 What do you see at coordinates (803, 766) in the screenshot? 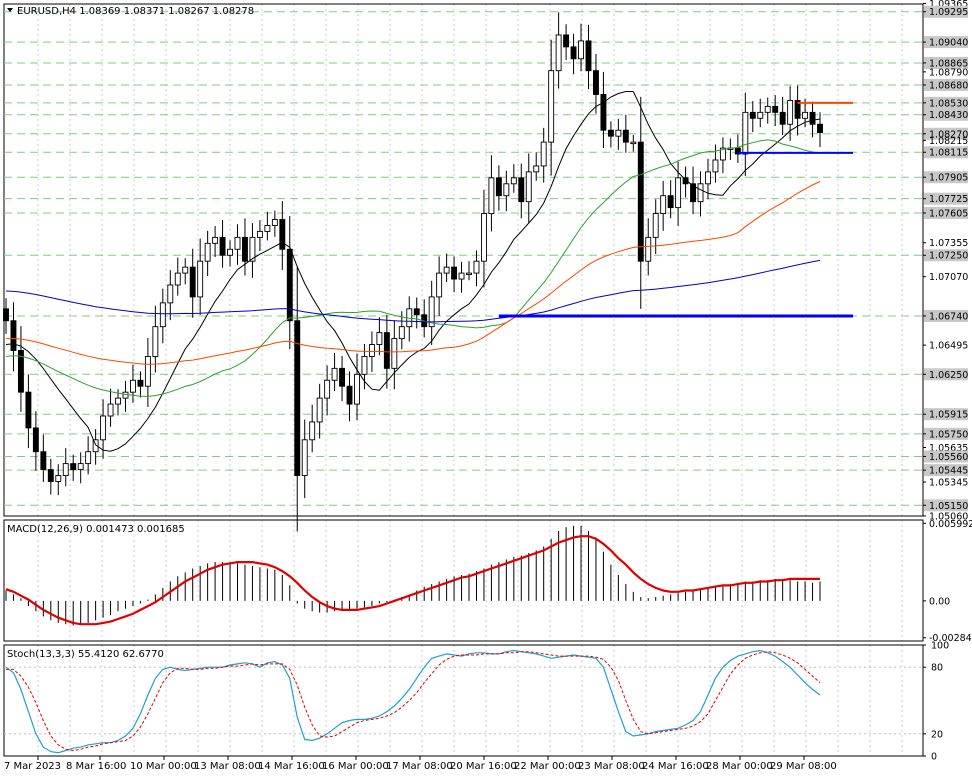
I see `time-axis-label: 29 Mar 08:00` at bounding box center [803, 766].